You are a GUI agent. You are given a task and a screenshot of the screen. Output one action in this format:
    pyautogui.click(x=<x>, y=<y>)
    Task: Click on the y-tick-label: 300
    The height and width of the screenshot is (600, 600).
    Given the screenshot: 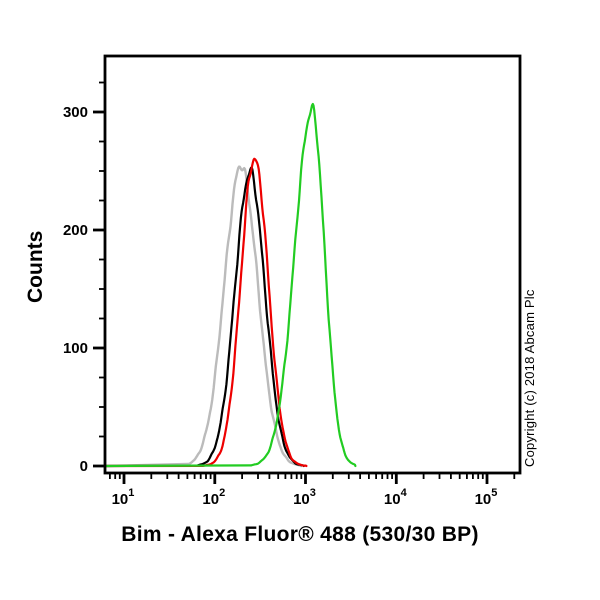 What is the action you would take?
    pyautogui.click(x=75, y=112)
    